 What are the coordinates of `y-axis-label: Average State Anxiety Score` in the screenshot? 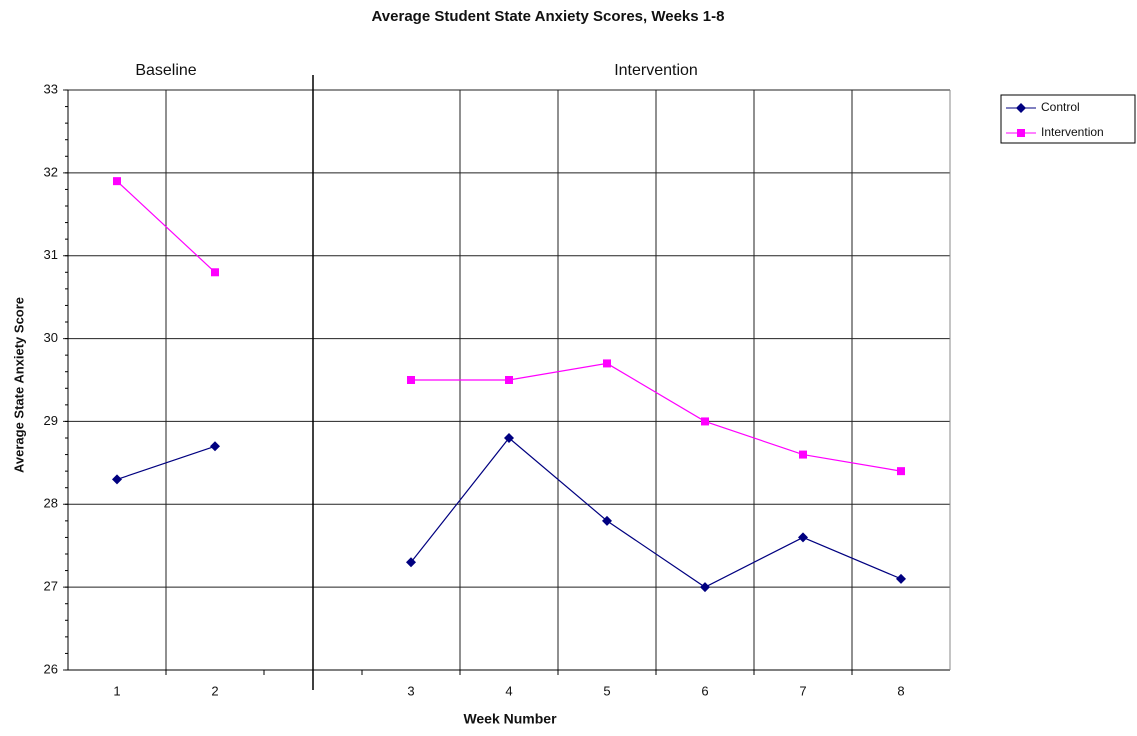 It's located at (18, 385).